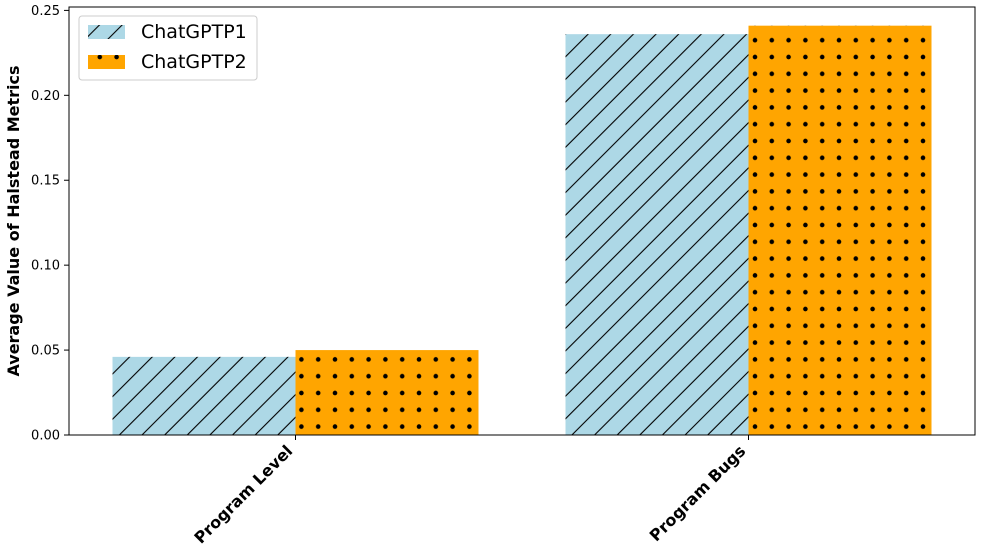 This screenshot has height=555, width=982. Describe the element at coordinates (45, 351) in the screenshot. I see `y-tick-label: 0.05` at that location.